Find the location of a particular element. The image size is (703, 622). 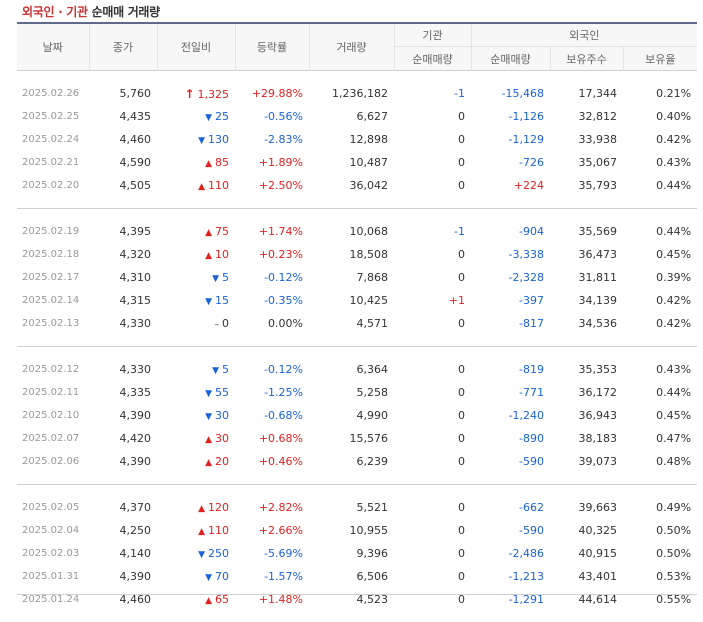

change-value: 15 is located at coordinates (222, 300).